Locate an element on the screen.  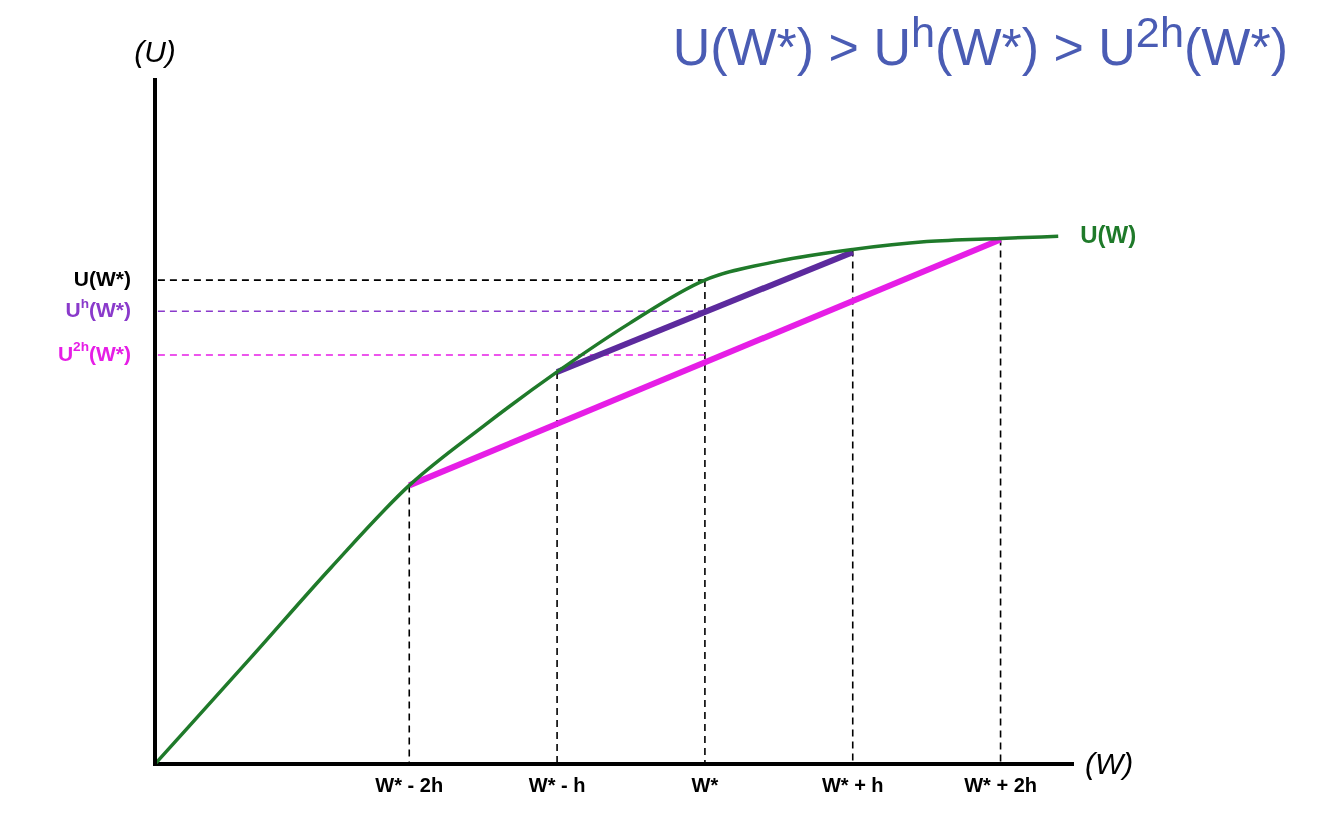
x-tick-label: W* - 2h is located at coordinates (409, 784).